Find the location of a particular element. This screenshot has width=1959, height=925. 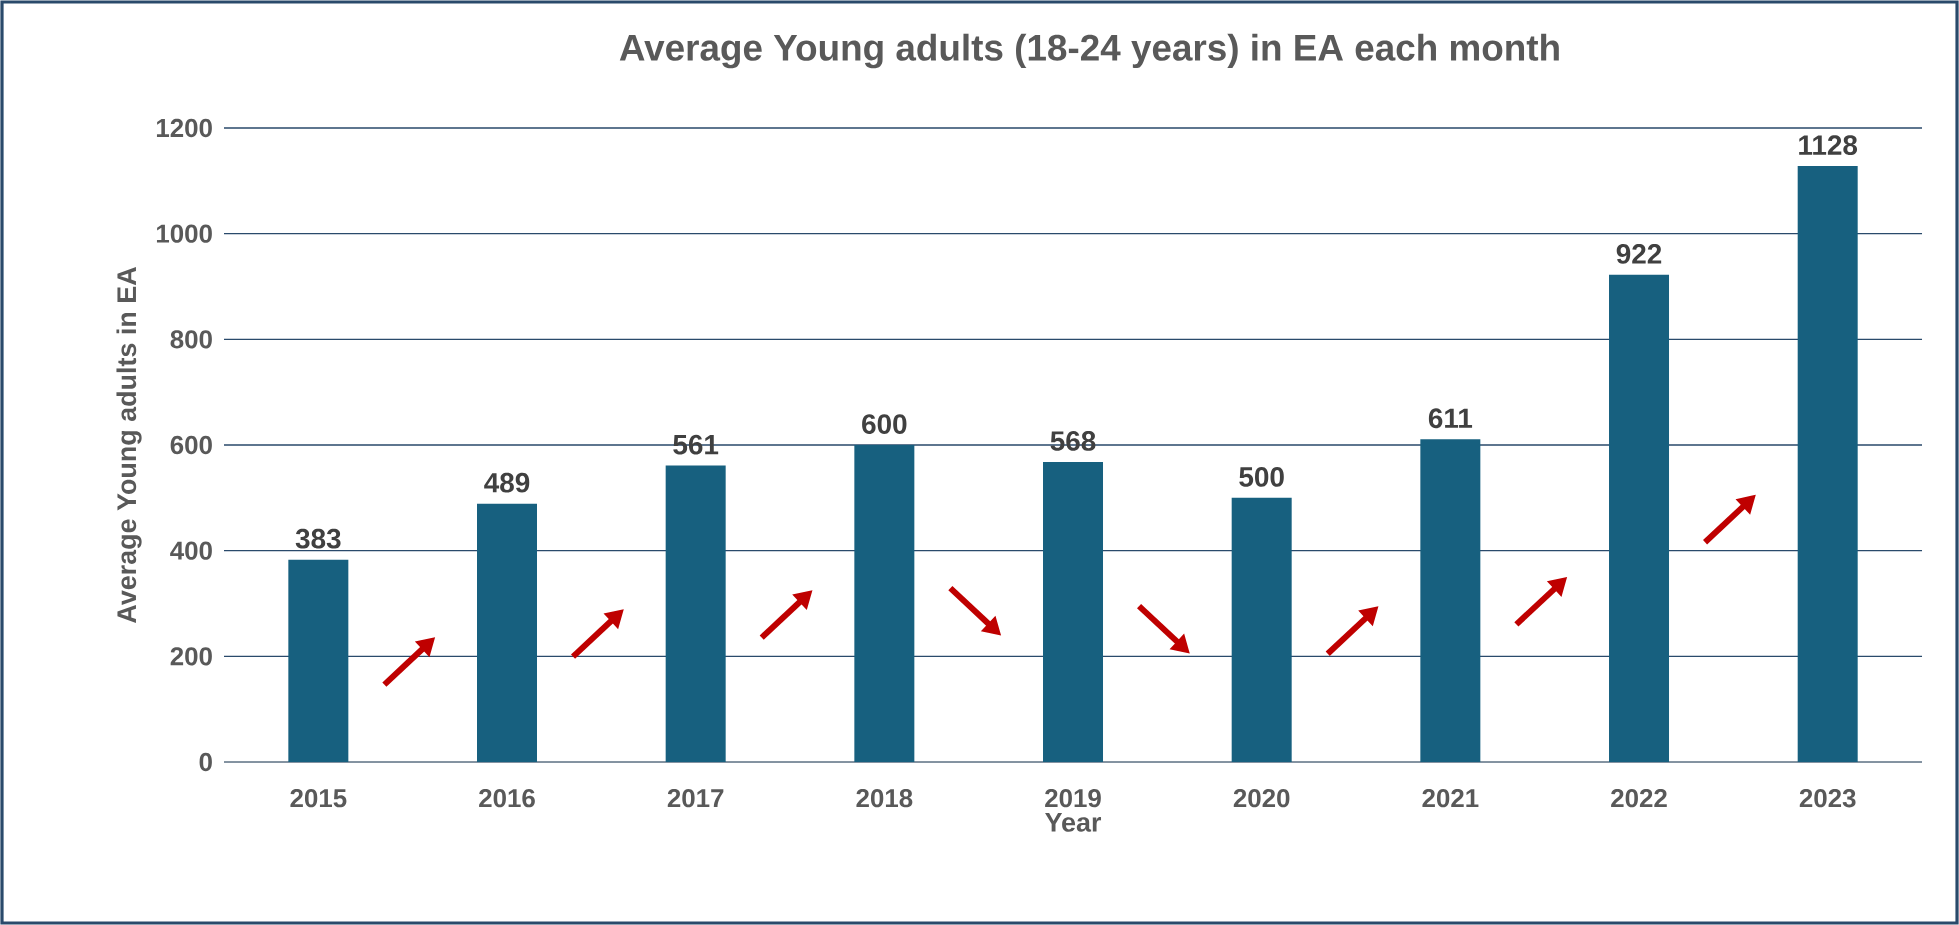

data-label: 489 is located at coordinates (507, 482).